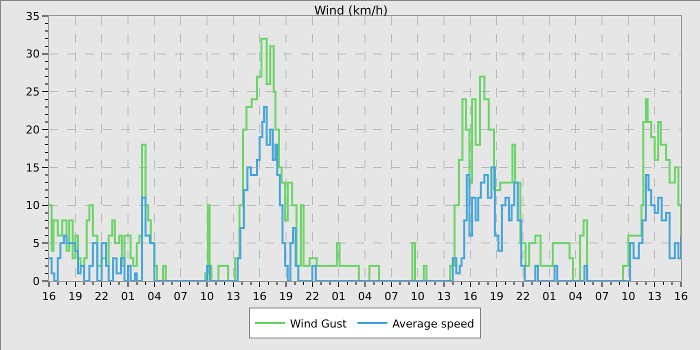 The image size is (700, 350). What do you see at coordinates (433, 323) in the screenshot?
I see `legend-label: Average speed` at bounding box center [433, 323].